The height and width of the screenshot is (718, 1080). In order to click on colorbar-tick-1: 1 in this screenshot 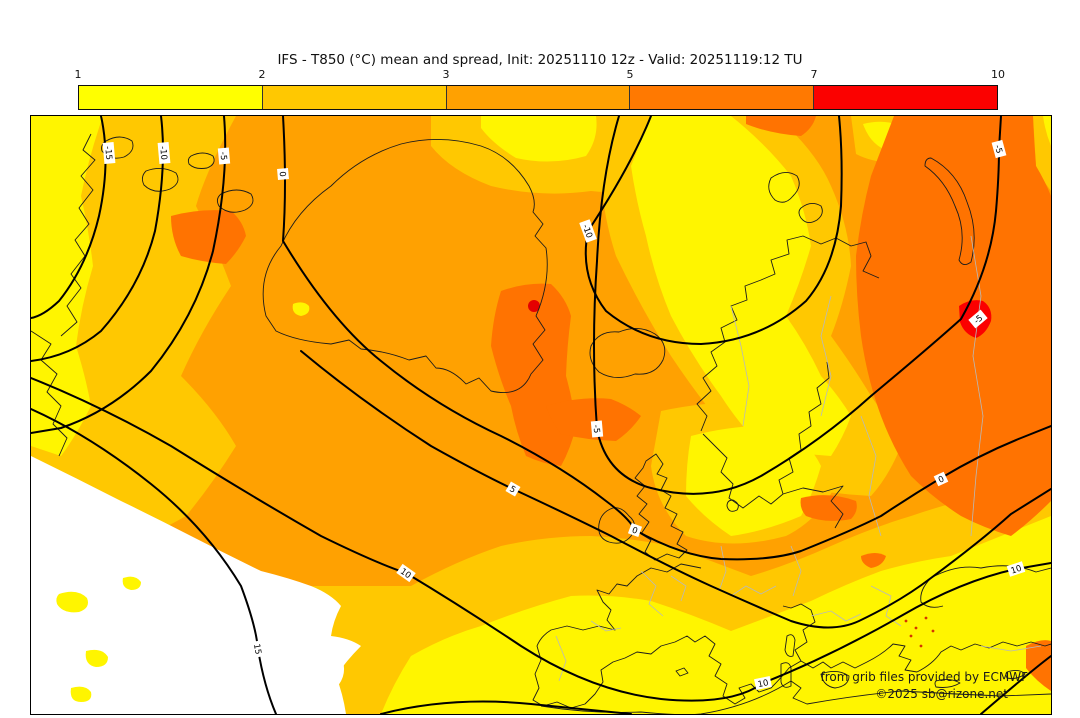, I will do `click(78, 74)`.